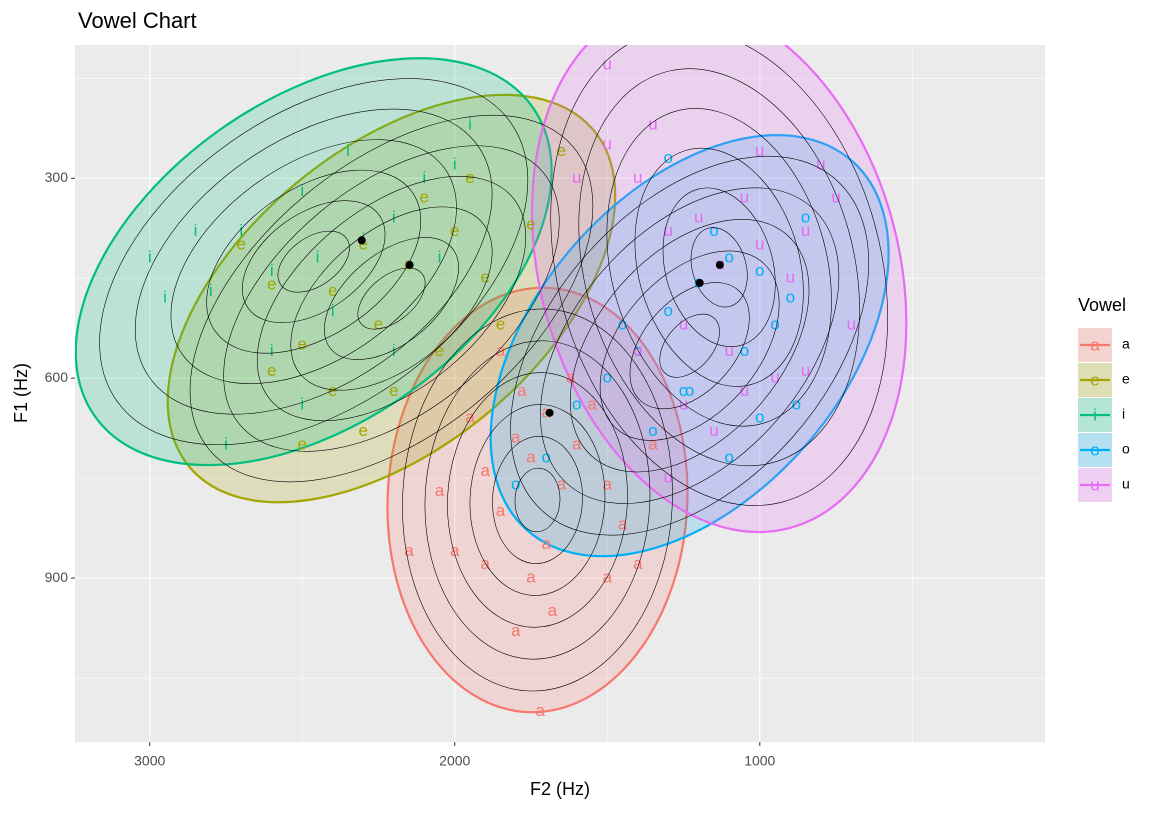 This screenshot has height=815, width=1159. What do you see at coordinates (57, 177) in the screenshot?
I see `y-tick-label: 300` at bounding box center [57, 177].